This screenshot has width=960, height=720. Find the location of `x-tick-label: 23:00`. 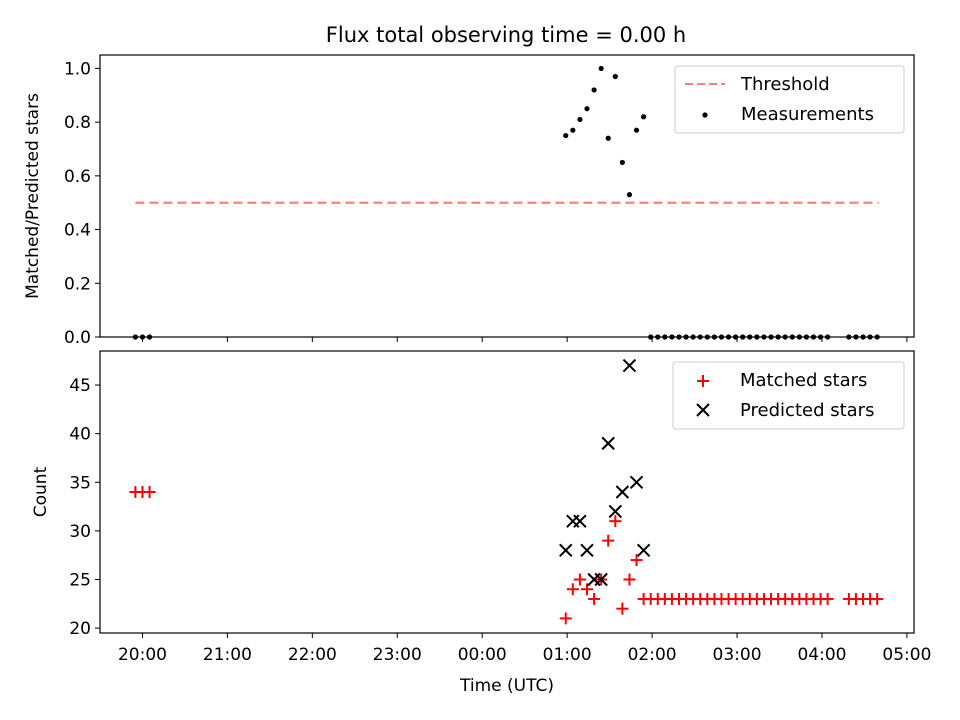

x-tick-label: 23:00 is located at coordinates (397, 655).